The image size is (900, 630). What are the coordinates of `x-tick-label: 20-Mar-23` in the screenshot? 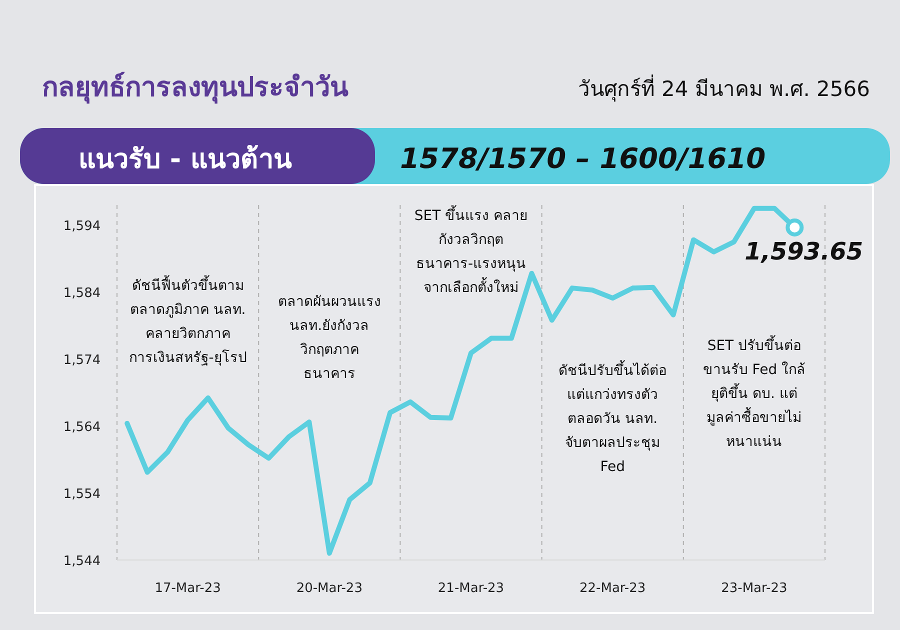 It's located at (329, 588).